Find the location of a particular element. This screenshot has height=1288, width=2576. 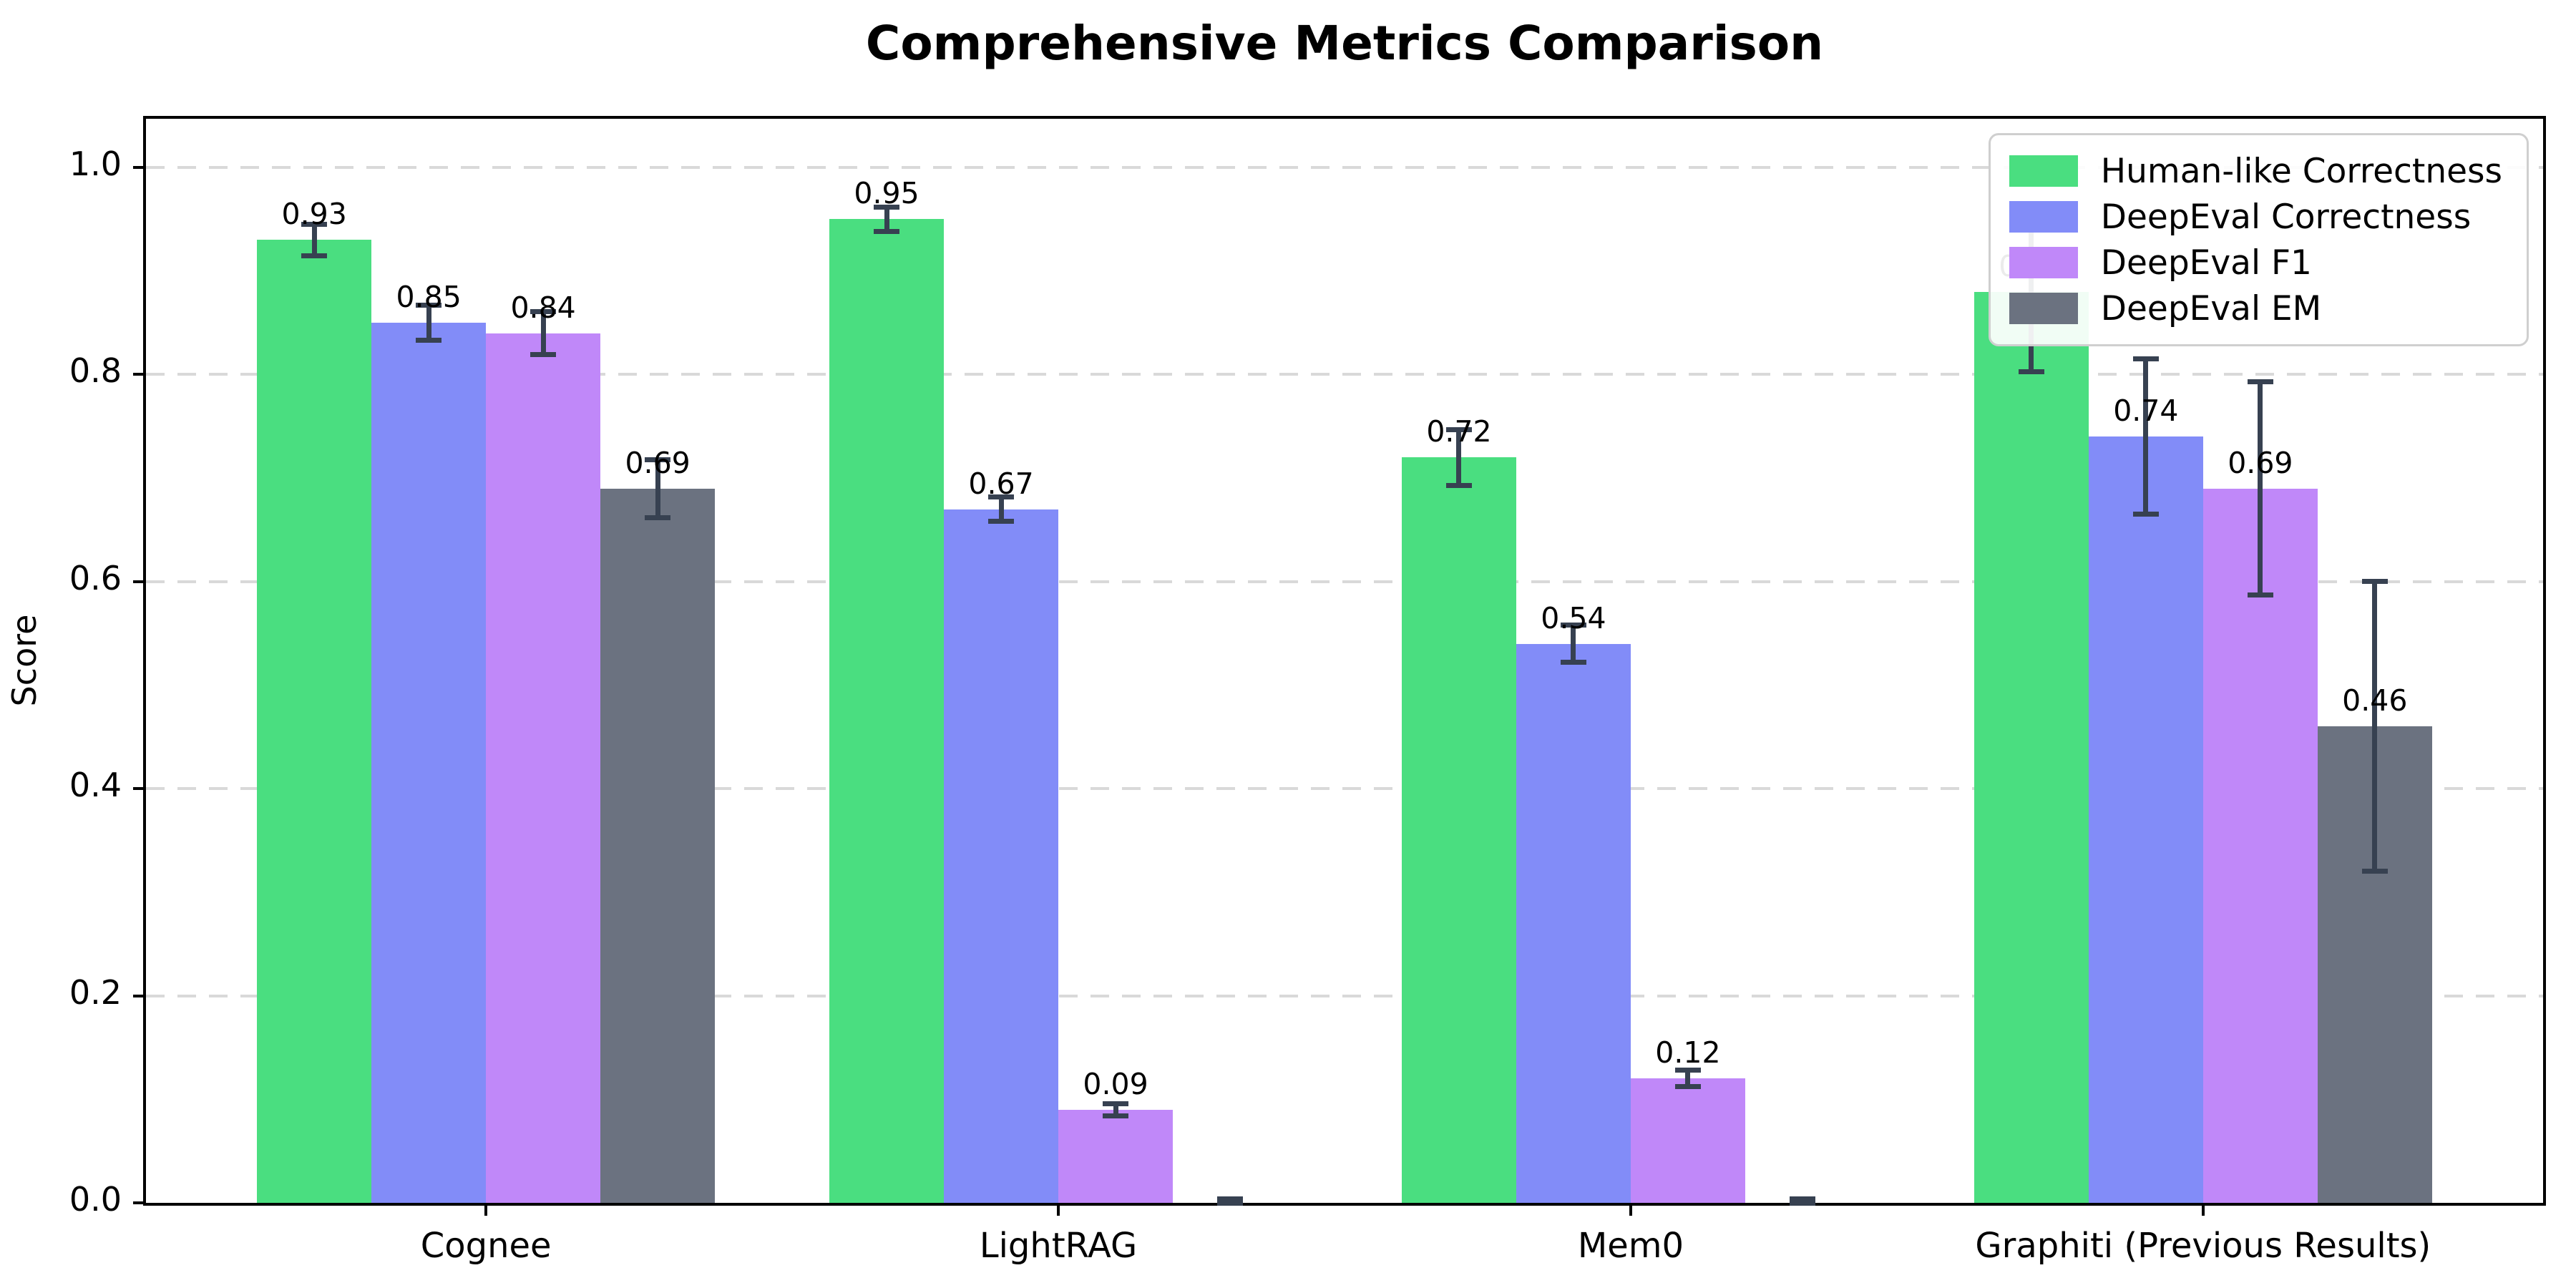

legend-label: DeepEval EM is located at coordinates (2211, 308).